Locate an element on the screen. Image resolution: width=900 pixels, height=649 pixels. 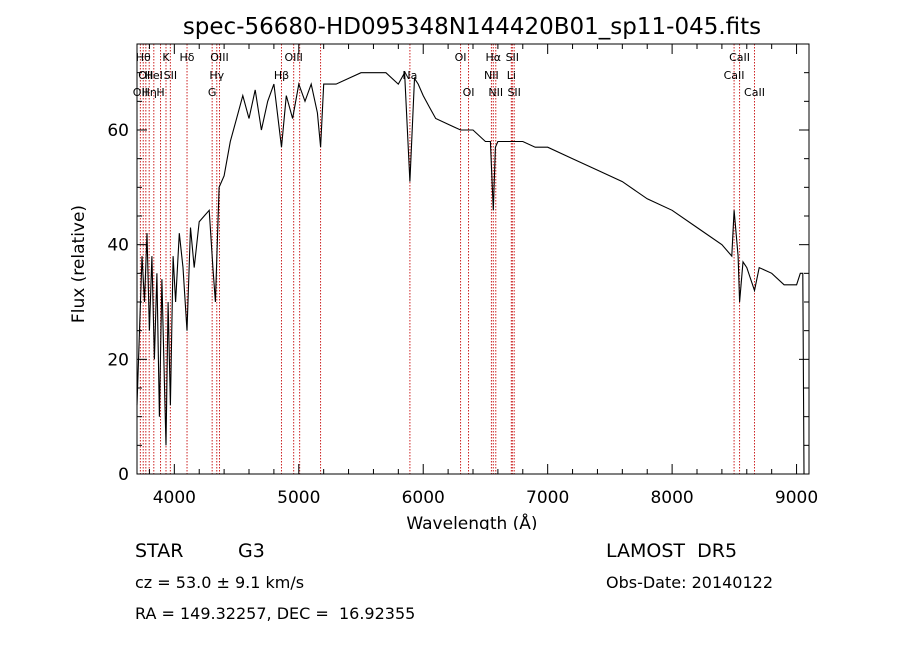
y-tick-label: 60 is located at coordinates (118, 131).